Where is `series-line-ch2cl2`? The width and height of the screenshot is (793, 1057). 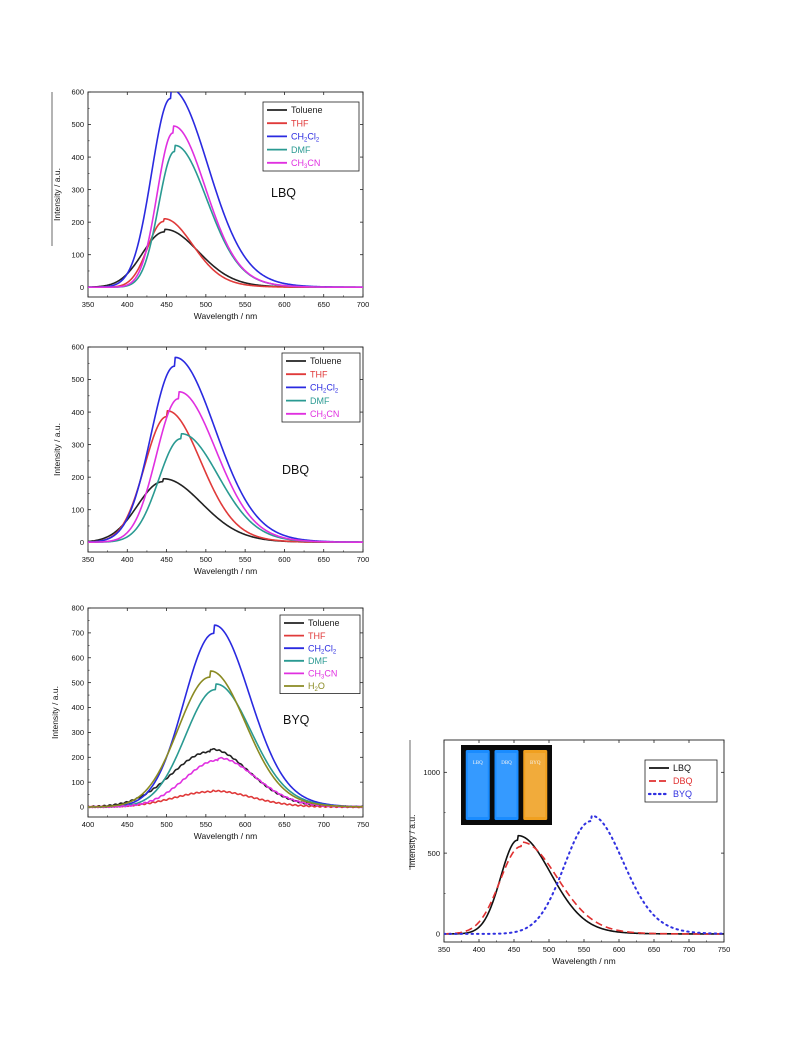 series-line-ch2cl2 is located at coordinates (225, 716).